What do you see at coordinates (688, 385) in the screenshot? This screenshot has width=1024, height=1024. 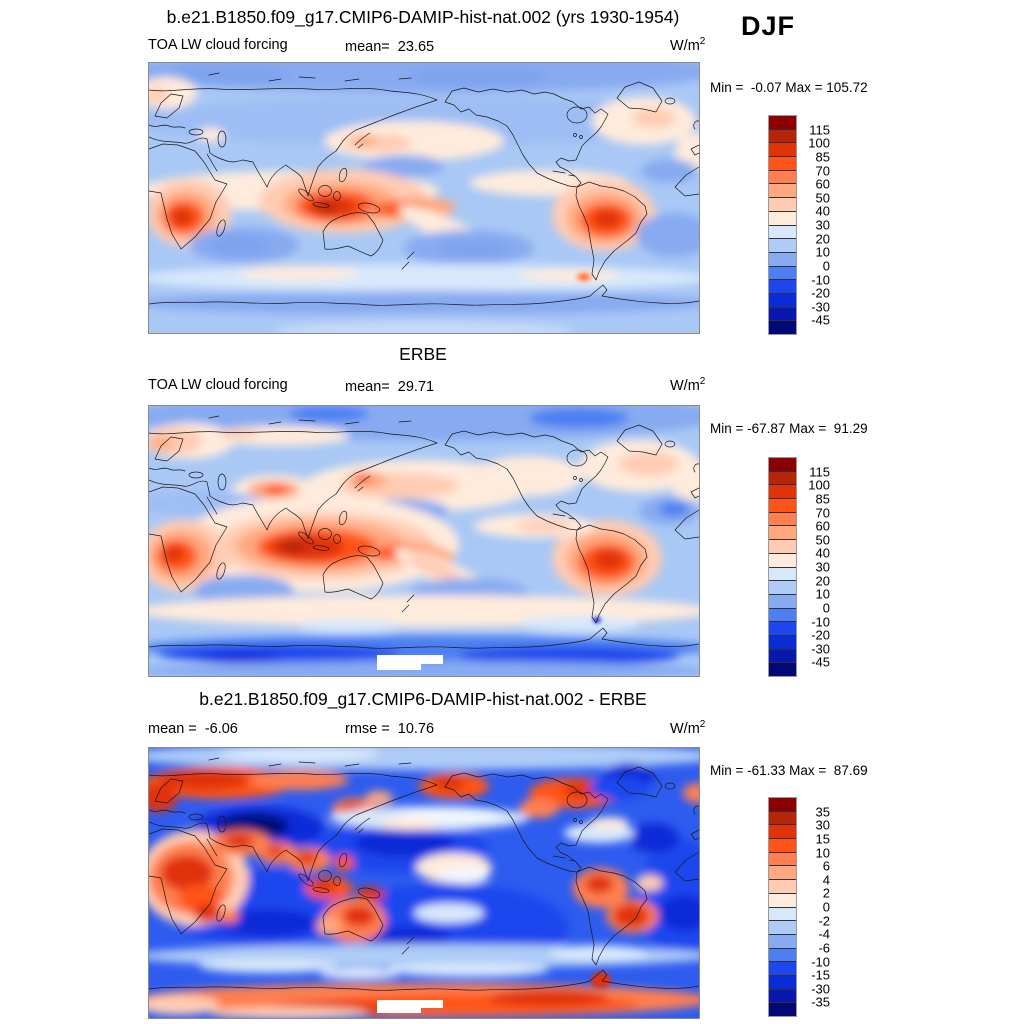 I see `panel2-units: W/m2` at bounding box center [688, 385].